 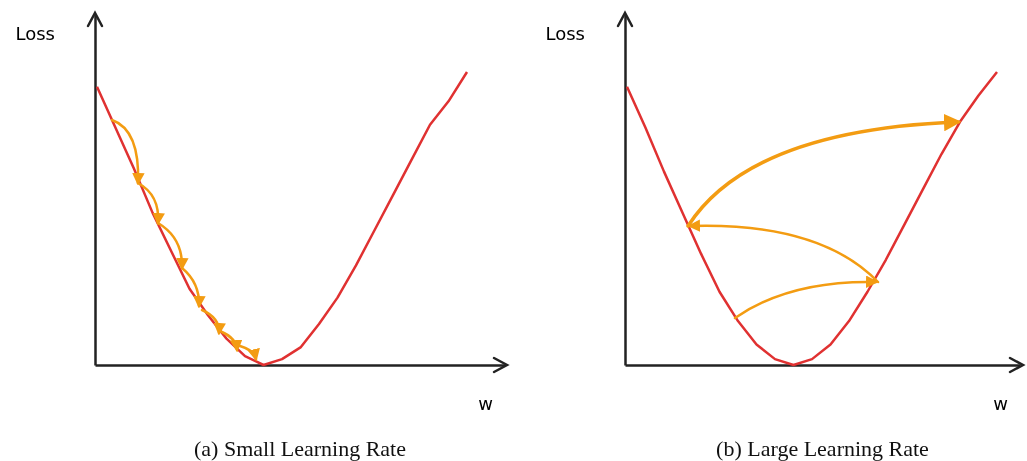 I want to click on text: (a) Small Learning Rate, so click(x=300, y=448).